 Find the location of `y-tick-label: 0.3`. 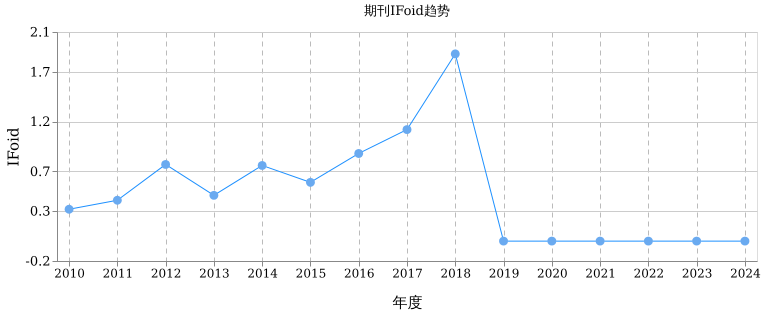

y-tick-label: 0.3 is located at coordinates (40, 212).